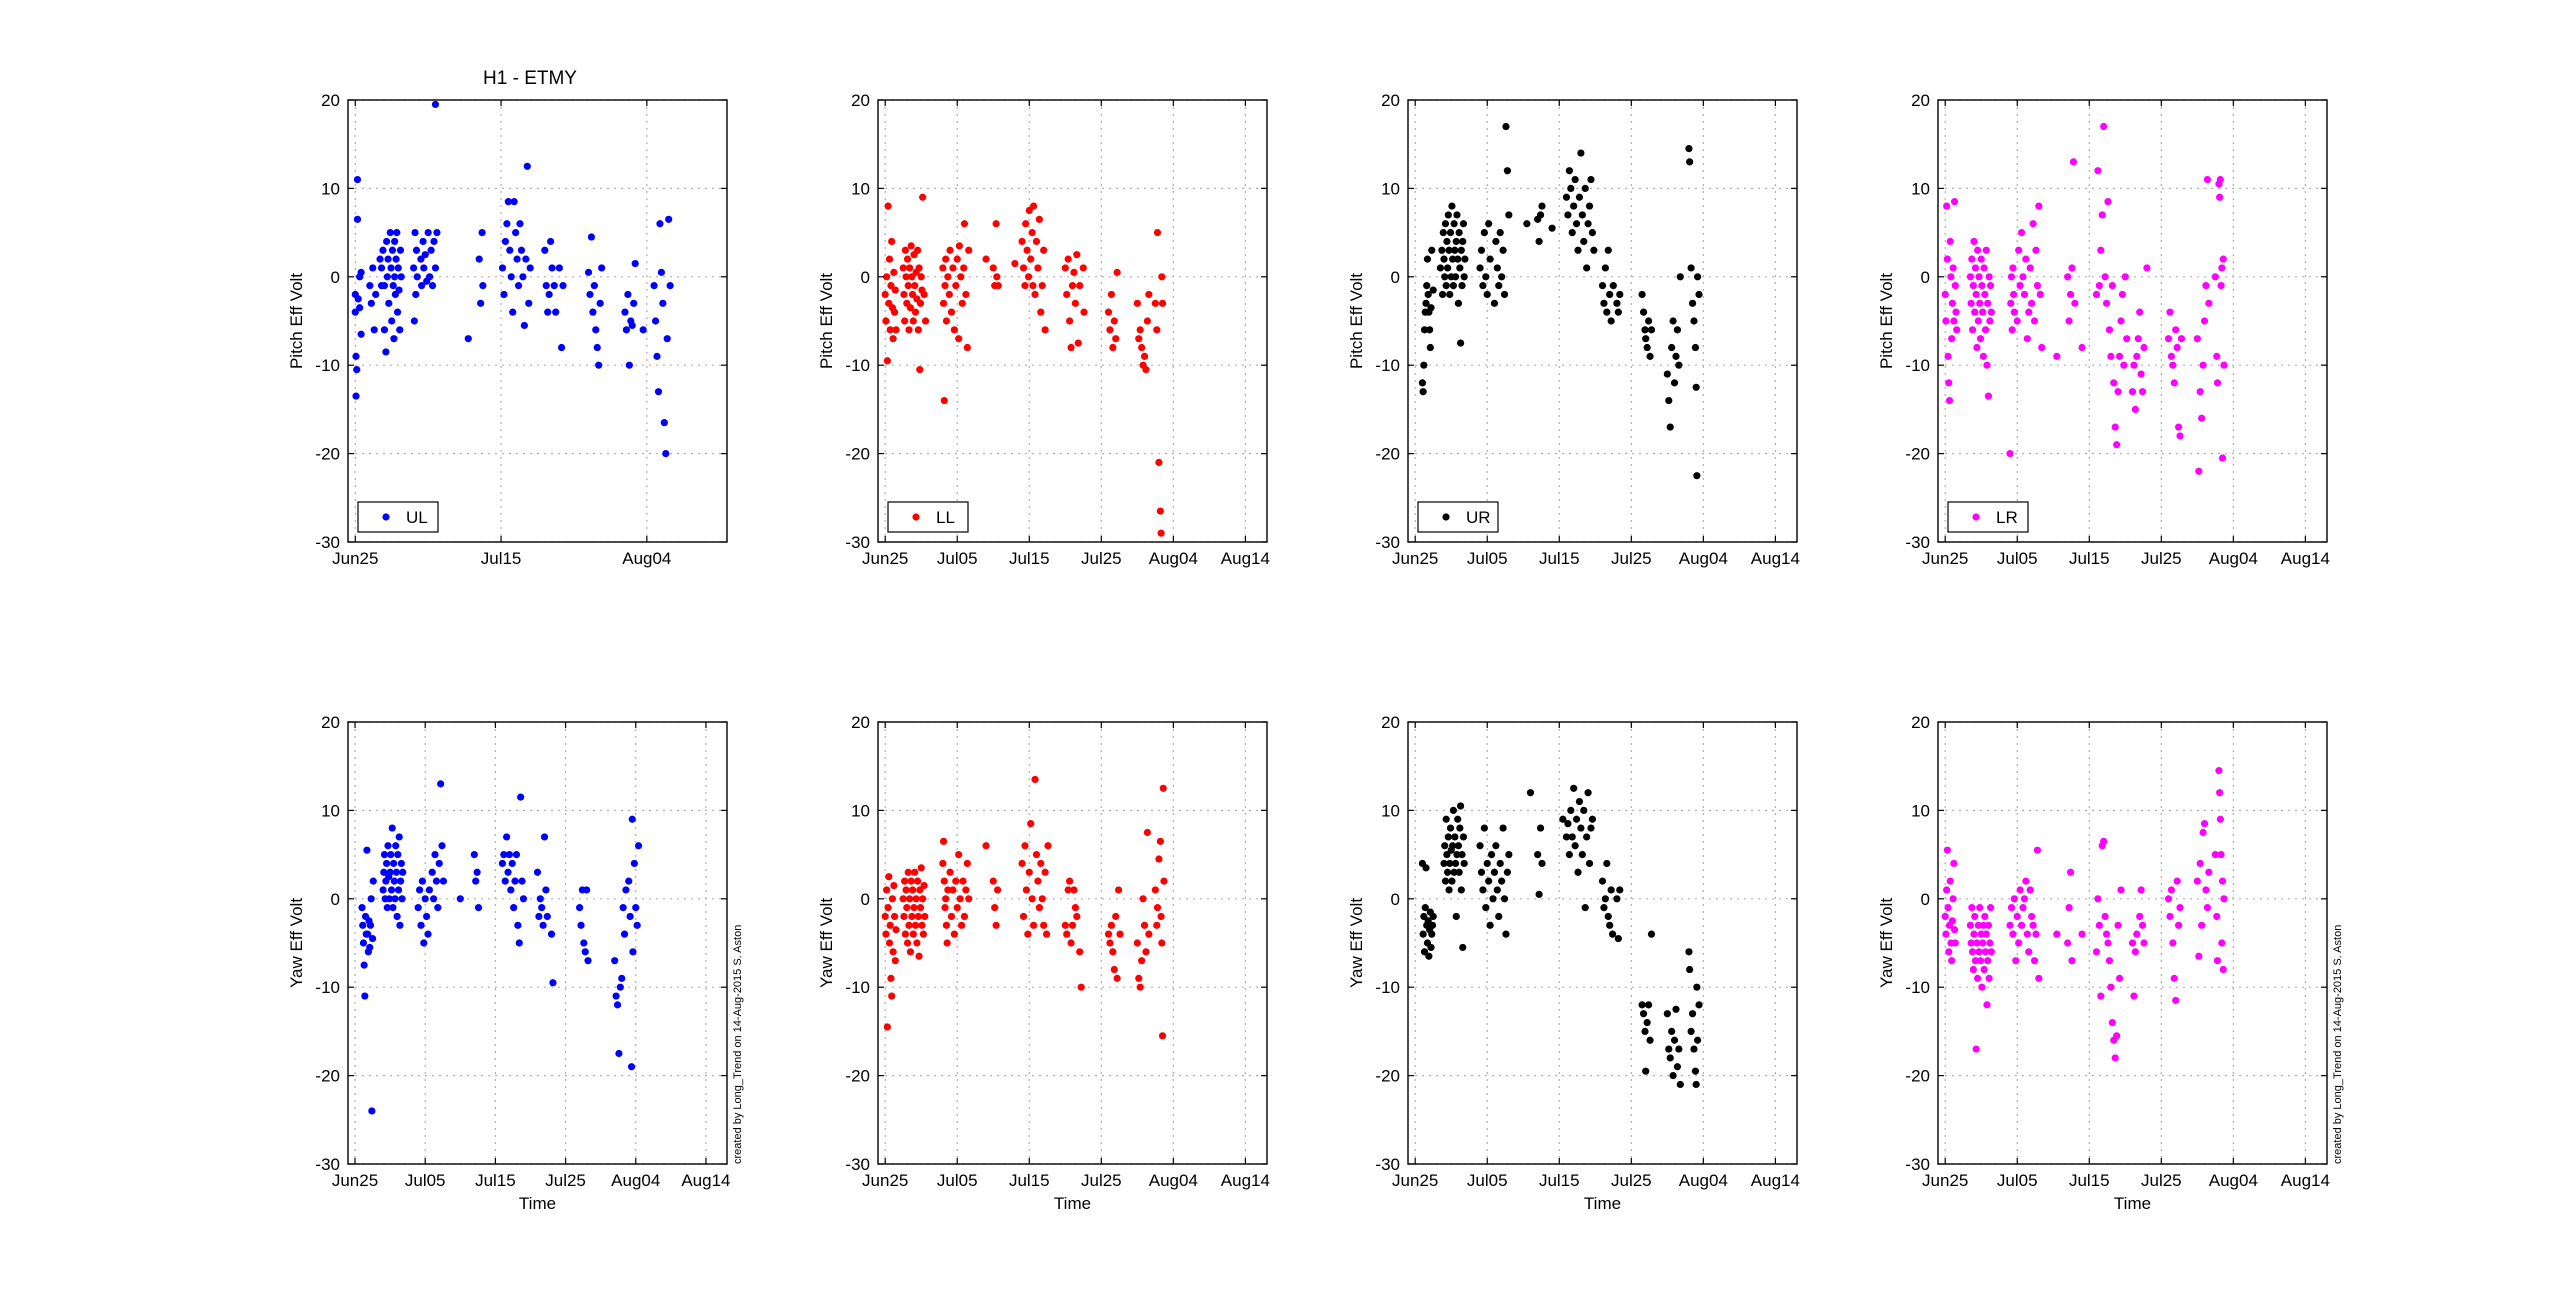 The width and height of the screenshot is (2552, 1305). I want to click on x-tick-label: Jul05, so click(2017, 558).